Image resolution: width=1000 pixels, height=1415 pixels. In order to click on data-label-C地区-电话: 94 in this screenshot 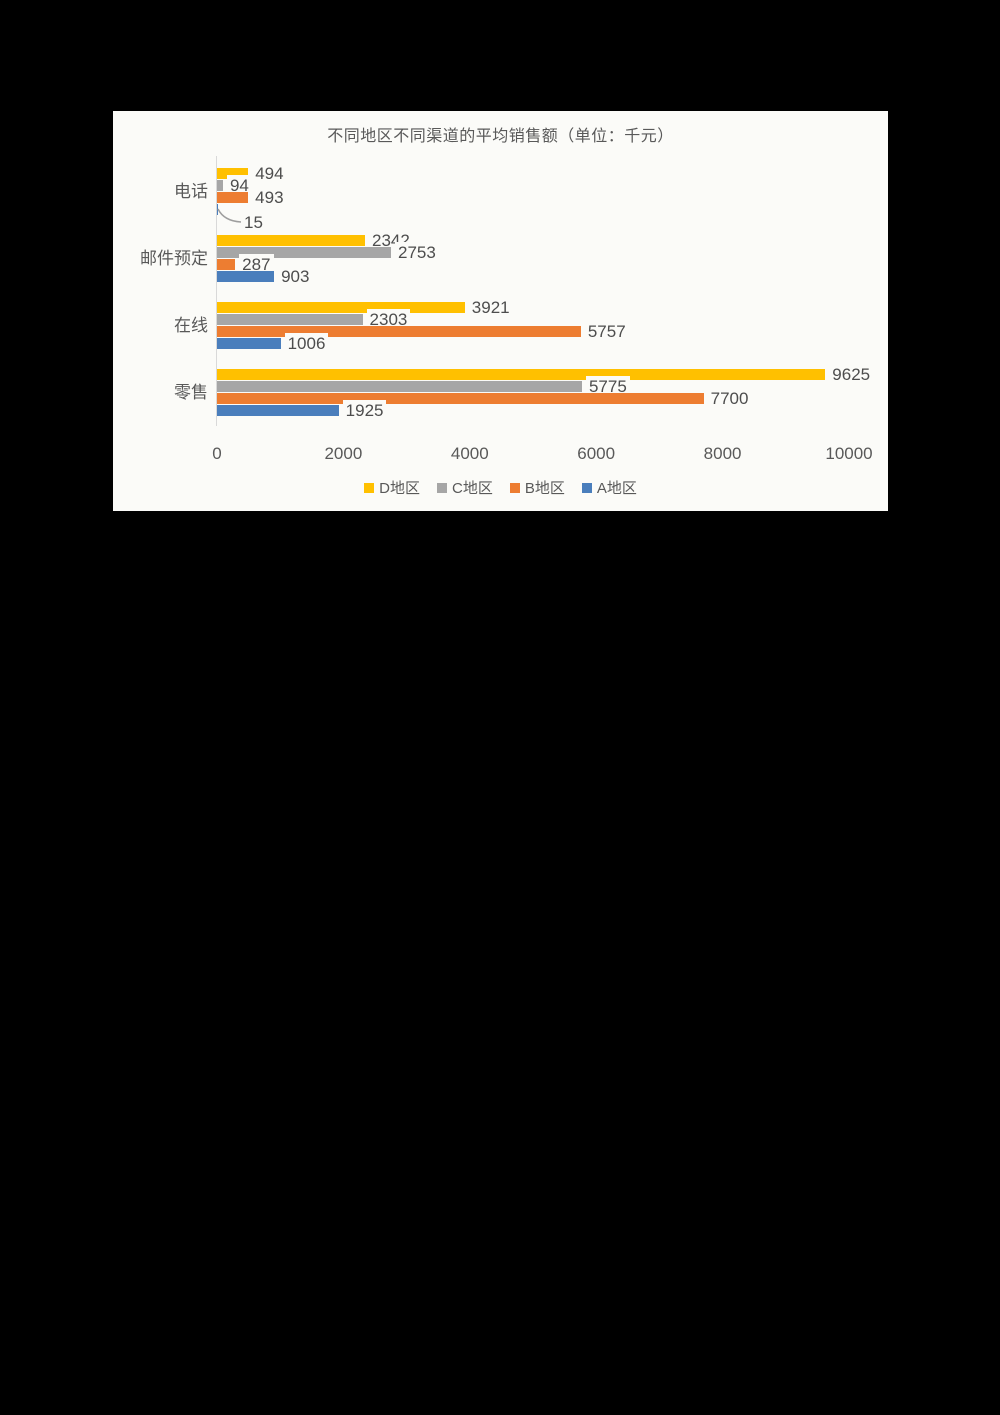, I will do `click(239, 185)`.